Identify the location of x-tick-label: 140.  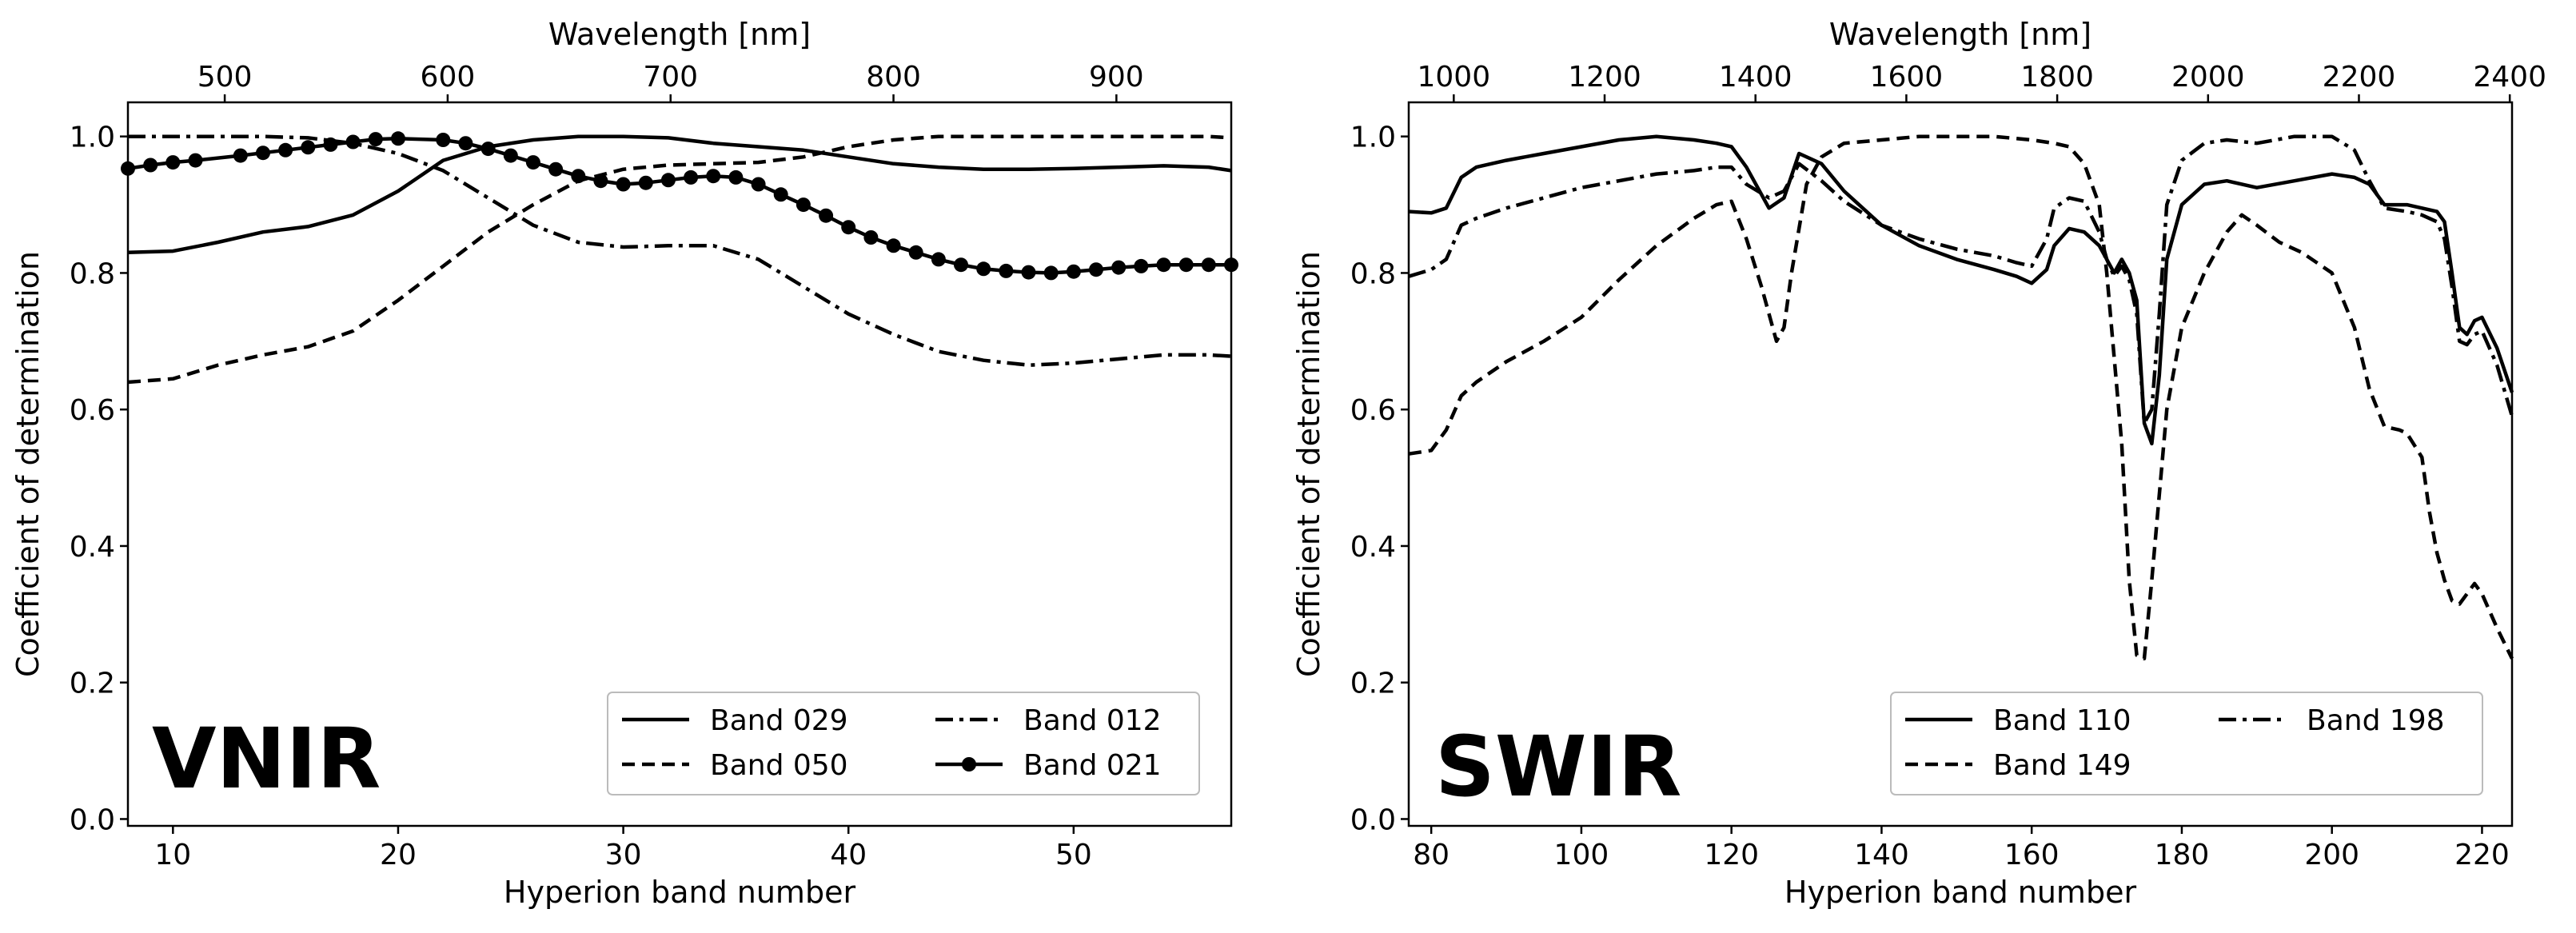
(1882, 855).